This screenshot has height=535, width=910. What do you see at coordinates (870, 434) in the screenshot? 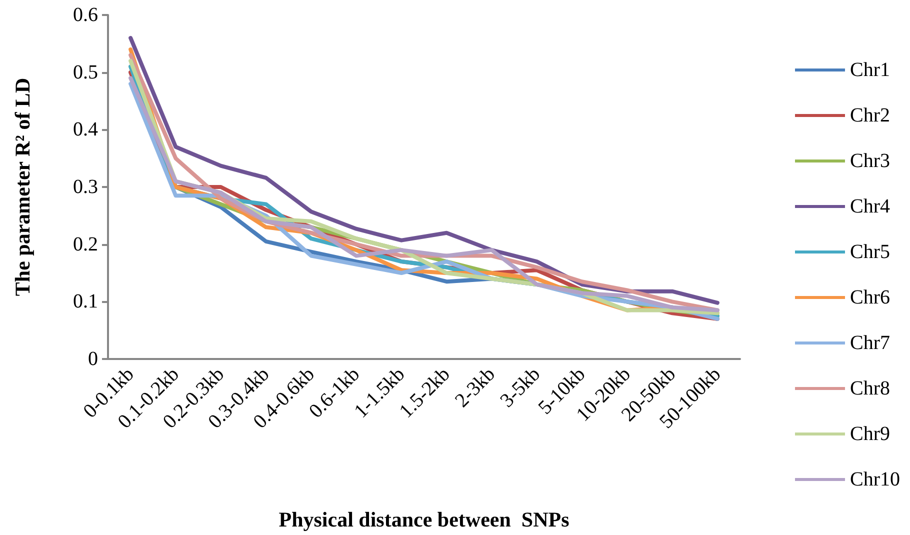
I see `legend-label: Chr9` at bounding box center [870, 434].